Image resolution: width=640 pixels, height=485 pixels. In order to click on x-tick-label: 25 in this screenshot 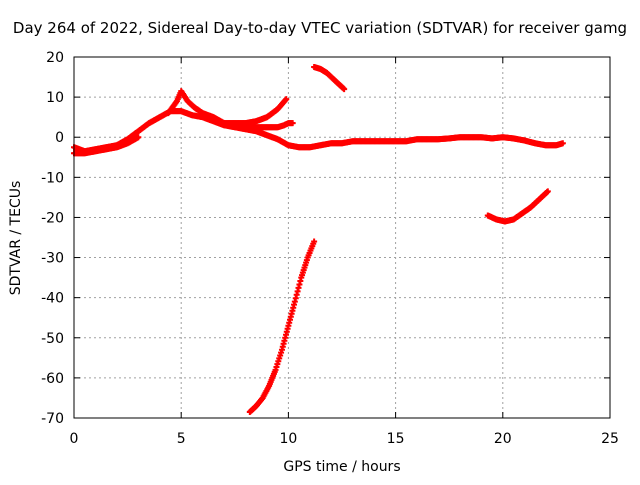, I will do `click(610, 439)`.